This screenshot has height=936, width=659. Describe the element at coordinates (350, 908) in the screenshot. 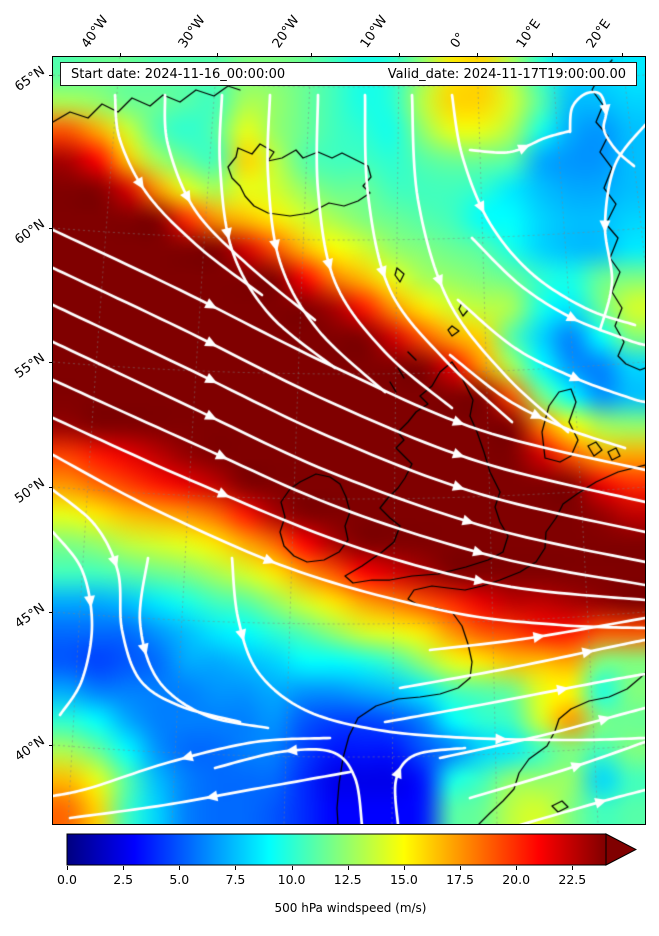

I see `colorbar-axis-label: 500 hPa windspeed (m/s)` at that location.